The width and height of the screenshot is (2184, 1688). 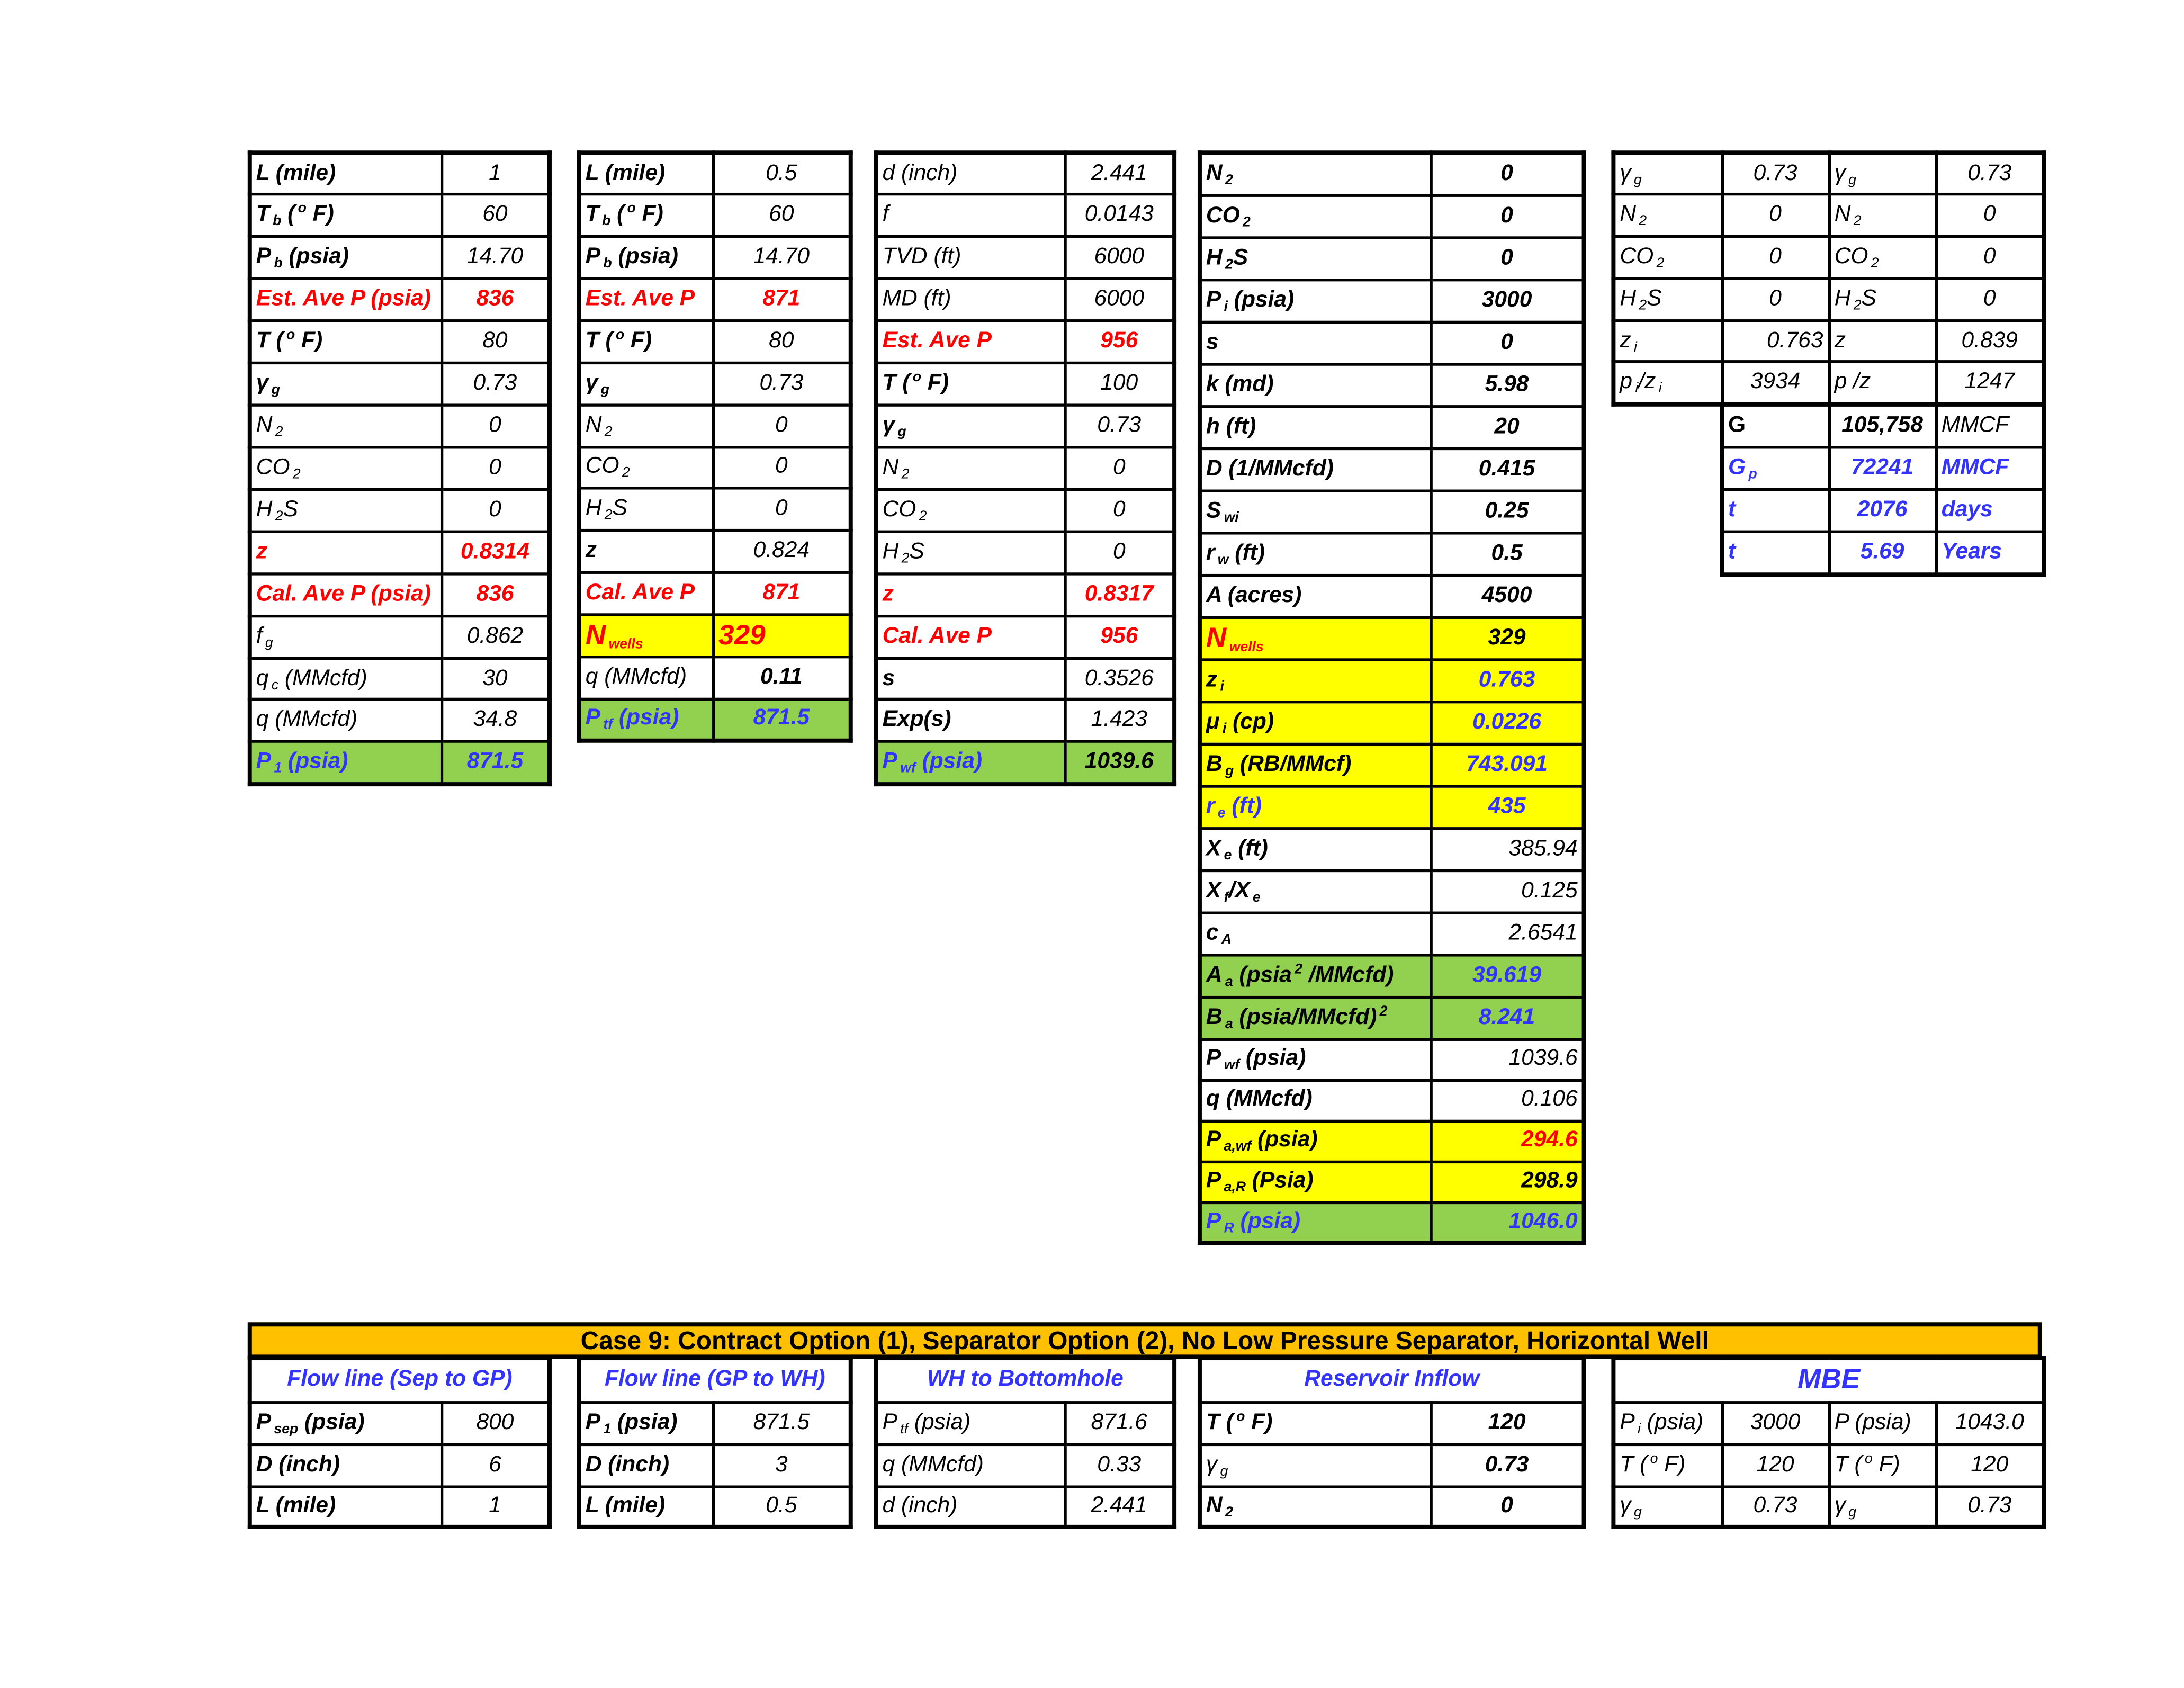 I want to click on value-xe-ft: 385.94, so click(x=1507, y=849).